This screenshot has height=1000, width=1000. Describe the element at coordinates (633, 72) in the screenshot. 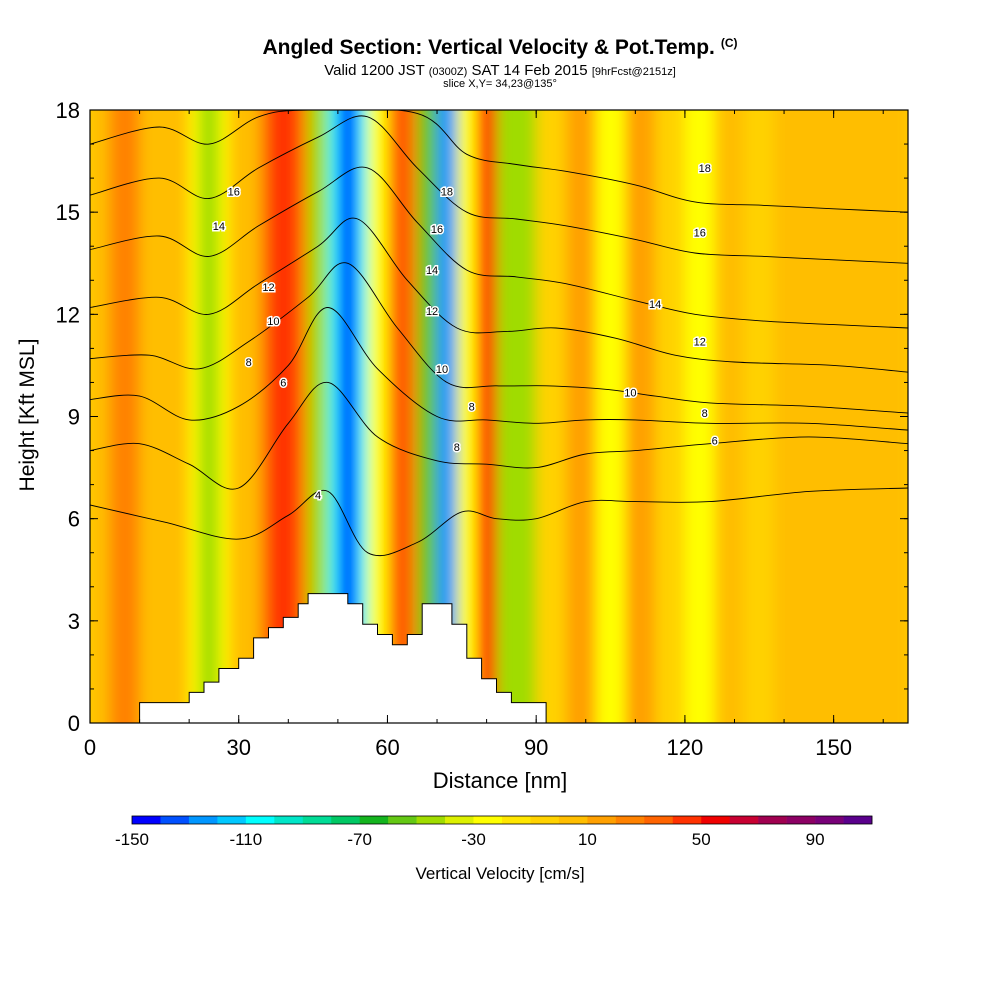

I see `valid-fcst: [9hrFcst@2151z]` at that location.